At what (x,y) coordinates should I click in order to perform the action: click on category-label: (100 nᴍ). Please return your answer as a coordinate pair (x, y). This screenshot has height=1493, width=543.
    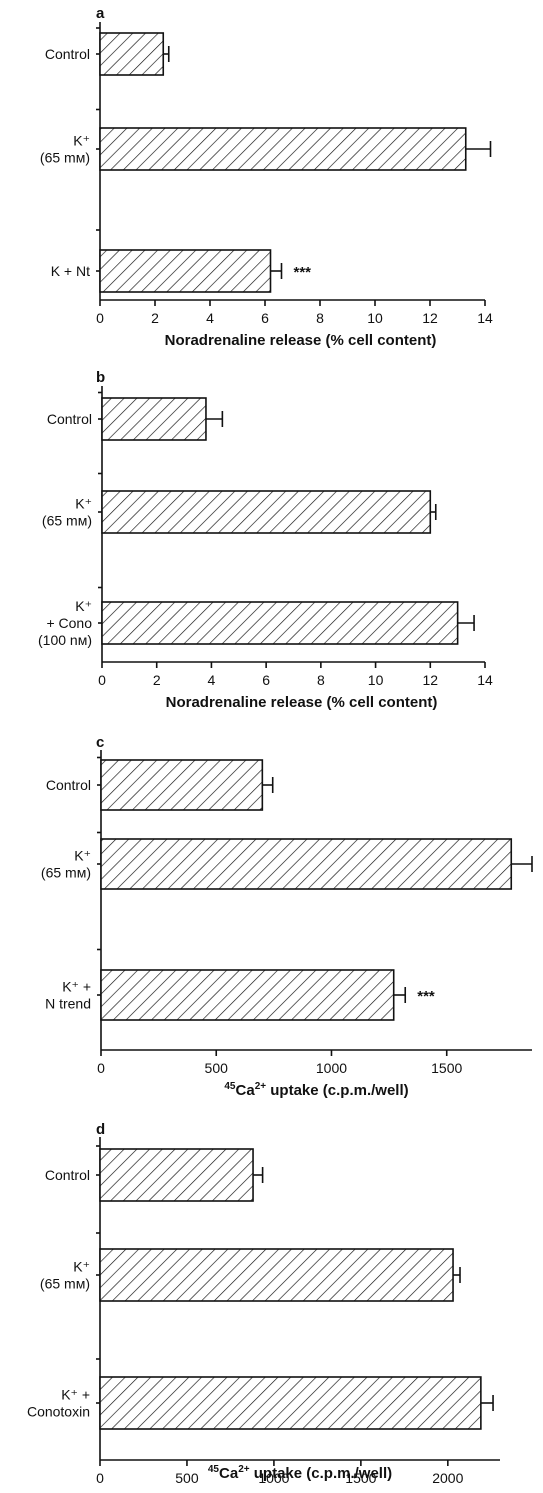
    Looking at the image, I should click on (65, 640).